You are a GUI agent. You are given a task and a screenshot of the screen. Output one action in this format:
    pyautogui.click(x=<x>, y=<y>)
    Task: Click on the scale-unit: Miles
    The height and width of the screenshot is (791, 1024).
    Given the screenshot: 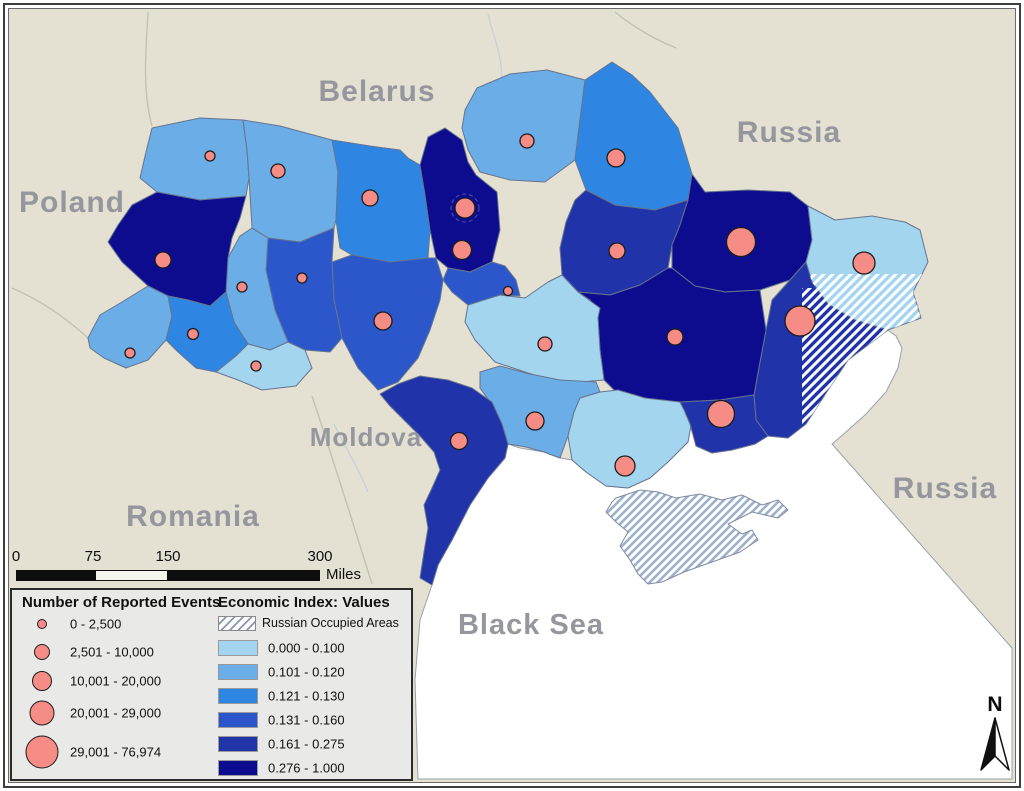 What is the action you would take?
    pyautogui.click(x=344, y=574)
    